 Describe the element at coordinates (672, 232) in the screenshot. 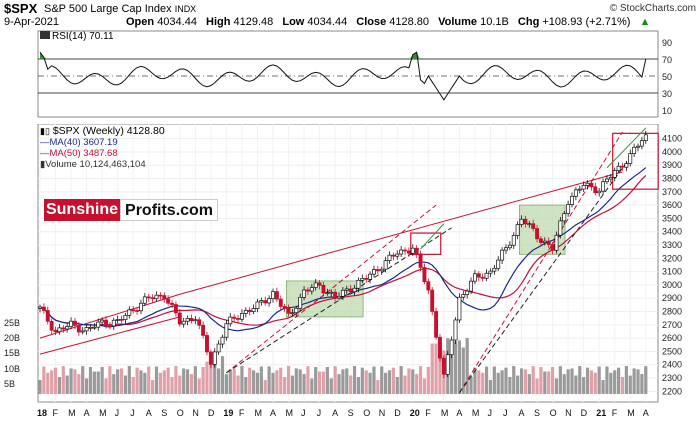

I see `price-tick-label: 3400` at that location.